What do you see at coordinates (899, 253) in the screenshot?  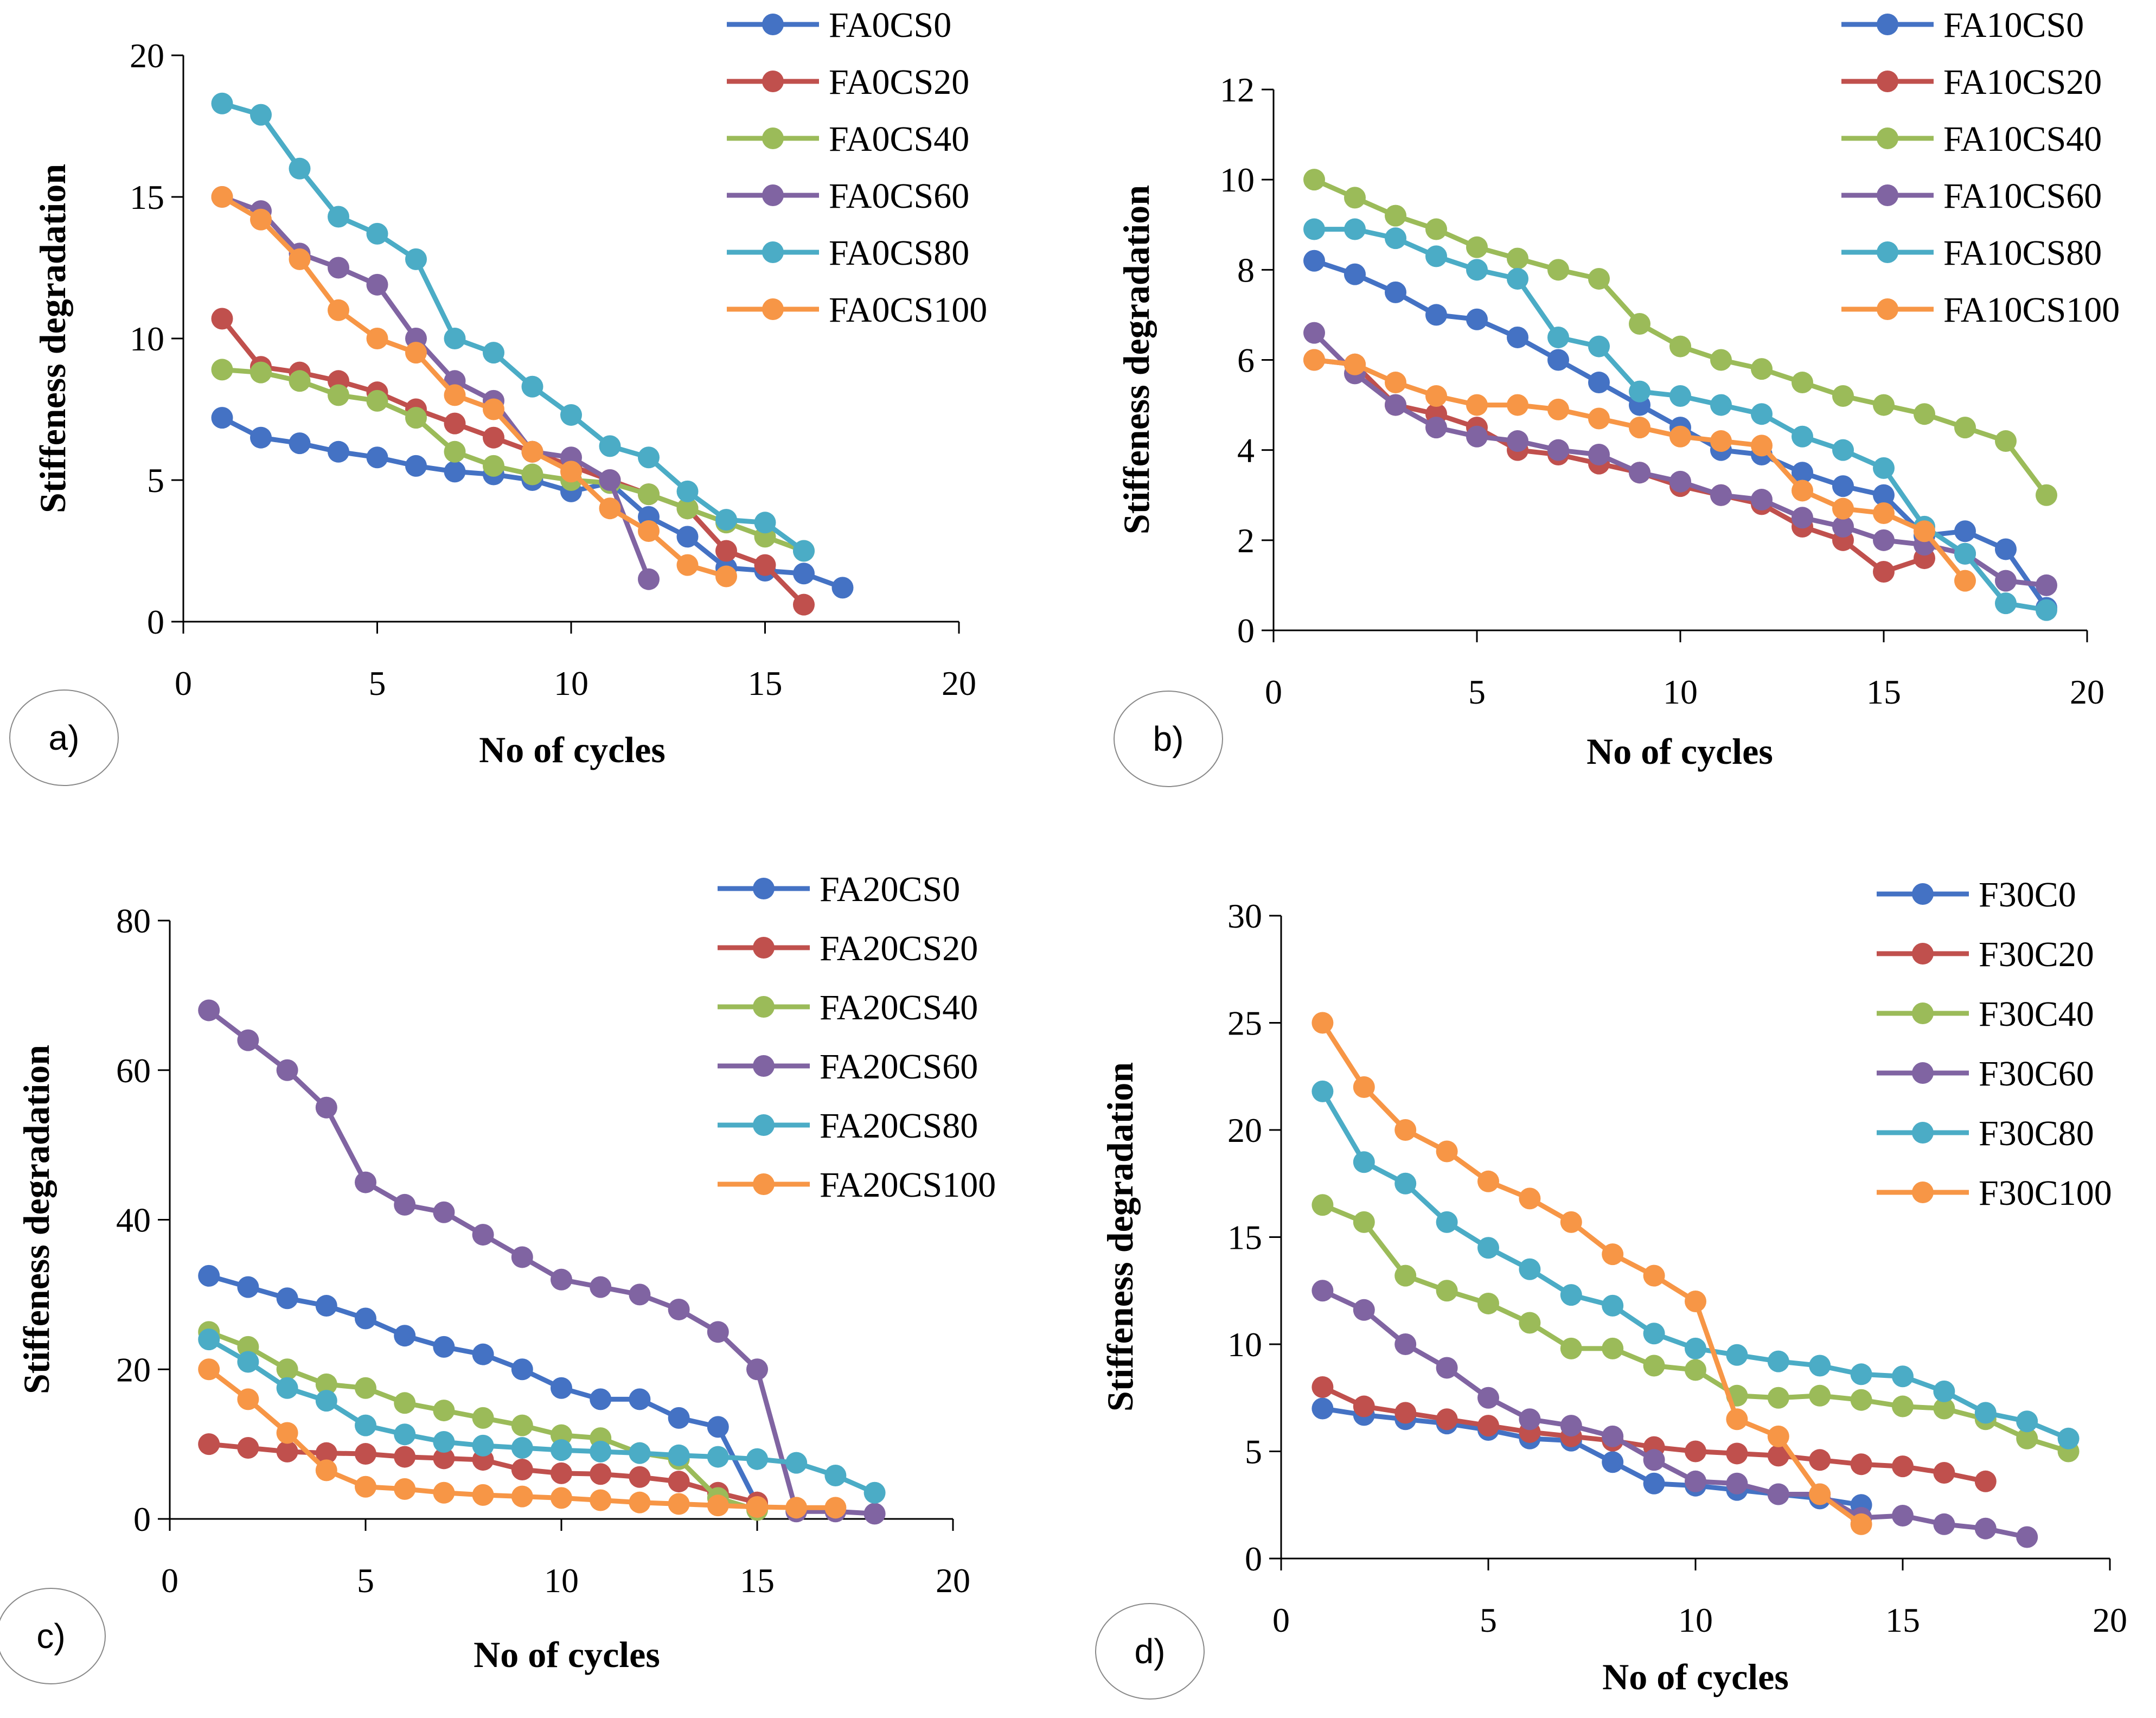 I see `legend-entry: FA0CS80` at bounding box center [899, 253].